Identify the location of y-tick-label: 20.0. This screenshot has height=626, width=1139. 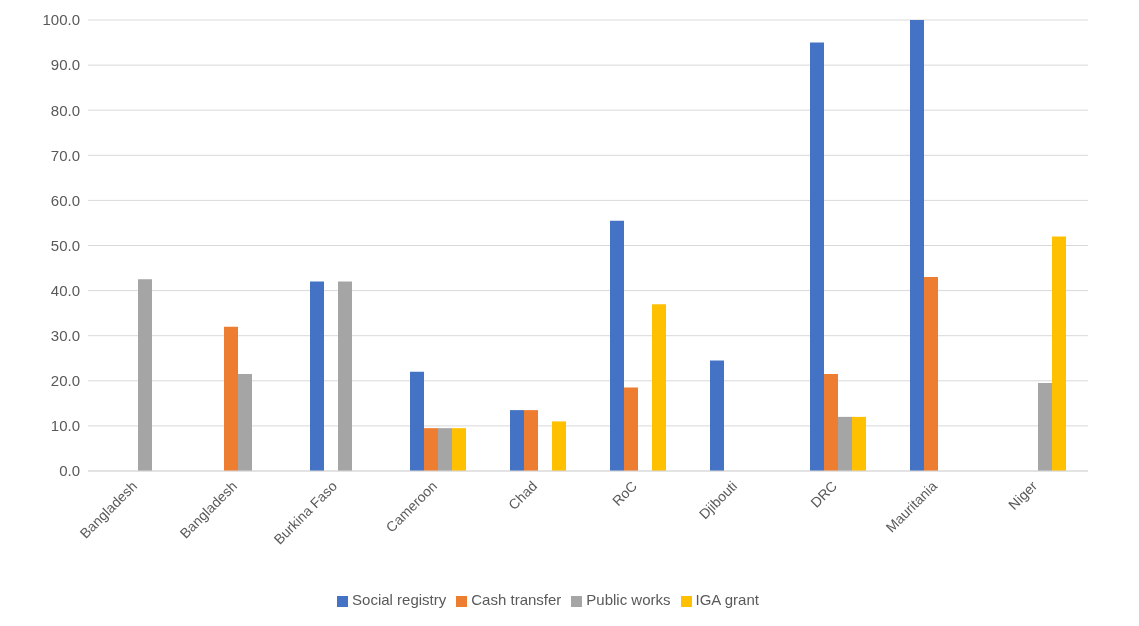
(65, 381).